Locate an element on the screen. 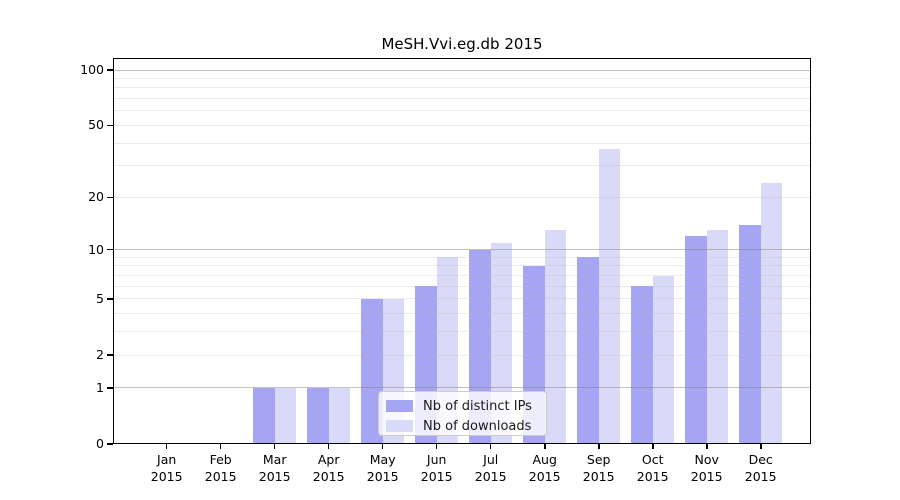 The width and height of the screenshot is (900, 500). x-tick-mark-may is located at coordinates (382, 446).